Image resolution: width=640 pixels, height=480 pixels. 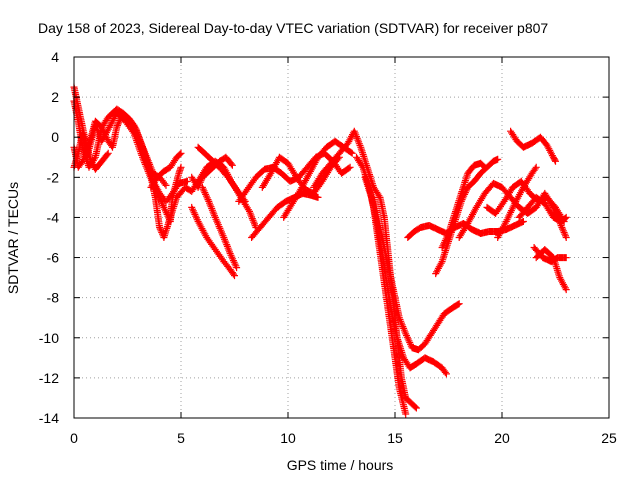 What do you see at coordinates (55, 97) in the screenshot?
I see `y-tick-label: 2` at bounding box center [55, 97].